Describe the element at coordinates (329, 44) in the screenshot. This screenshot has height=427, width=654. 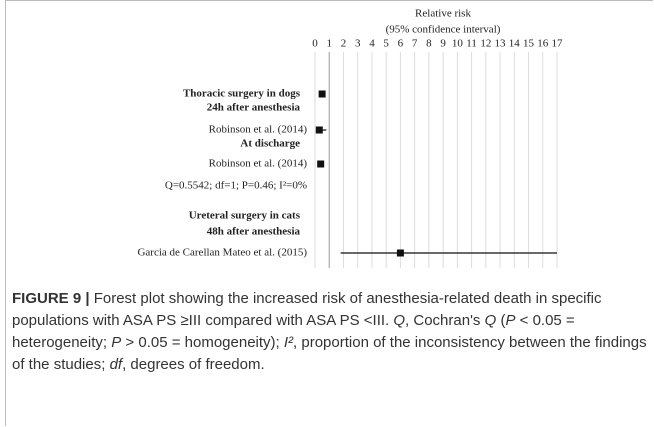
I see `x-tick-label: 1` at that location.